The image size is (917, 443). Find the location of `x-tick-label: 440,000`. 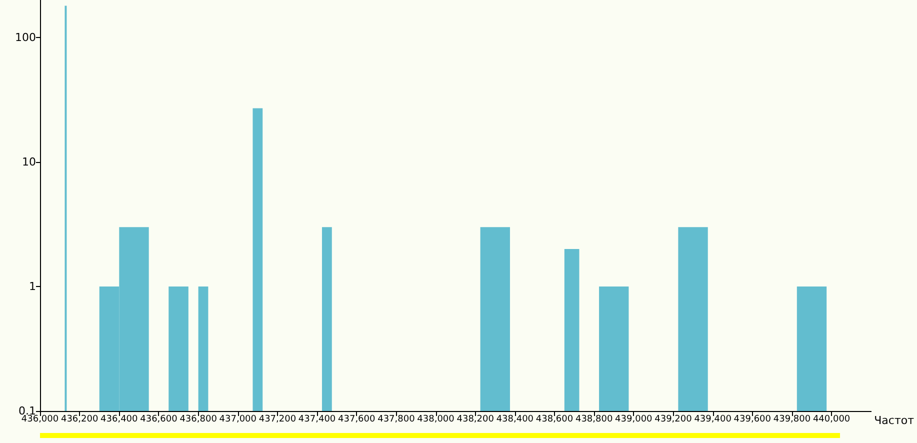

x-tick-label: 440,000 is located at coordinates (831, 419).